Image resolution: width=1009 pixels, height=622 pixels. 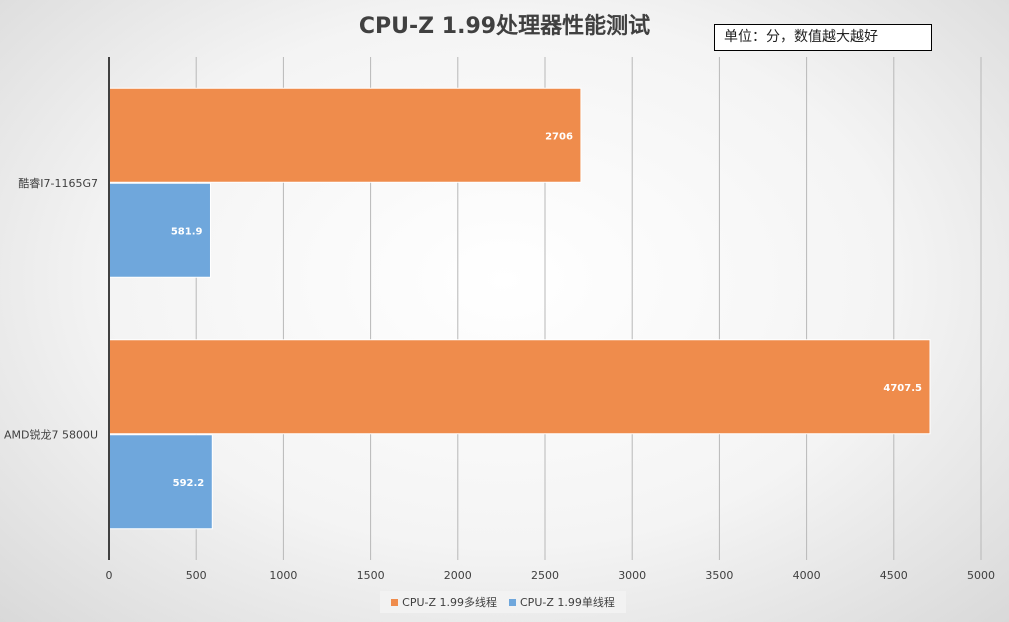 What do you see at coordinates (458, 575) in the screenshot?
I see `x-tick-label: 2000` at bounding box center [458, 575].